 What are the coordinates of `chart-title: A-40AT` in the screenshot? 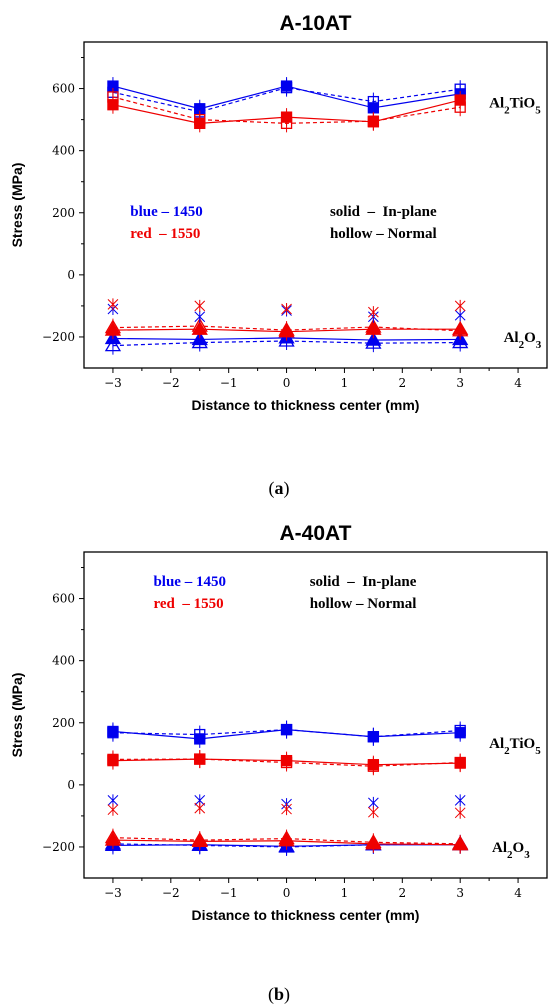 It's located at (316, 533).